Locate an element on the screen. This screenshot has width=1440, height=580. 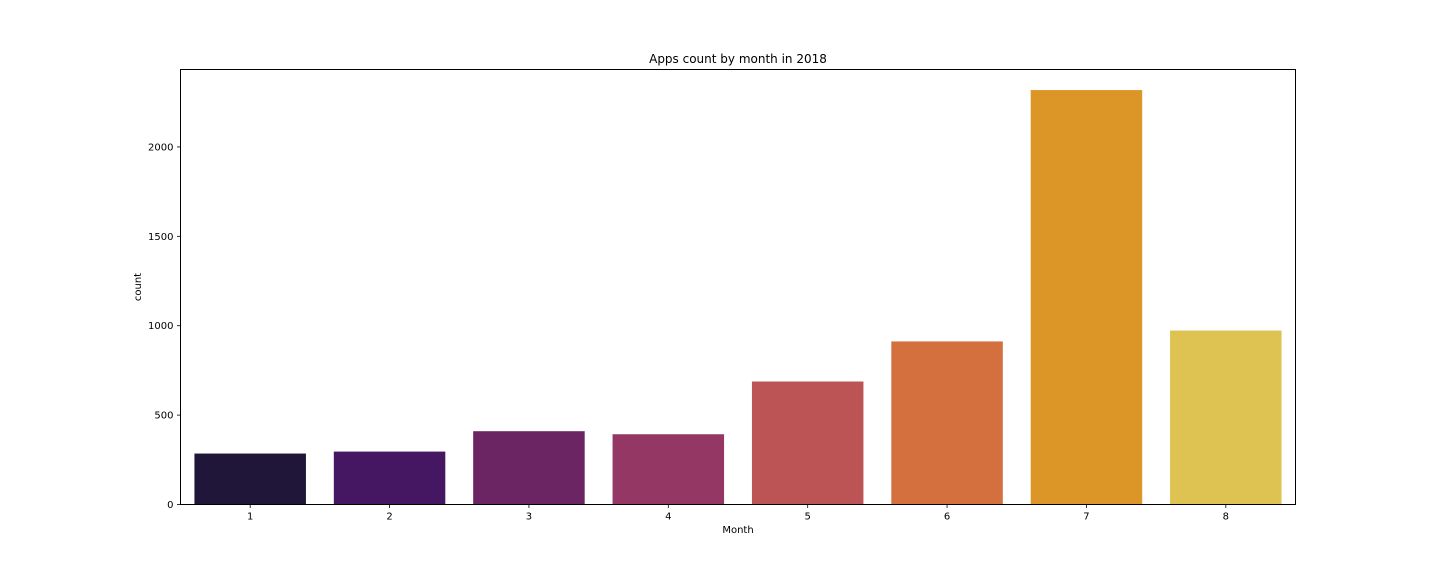
x-tick-label: 4 is located at coordinates (668, 517).